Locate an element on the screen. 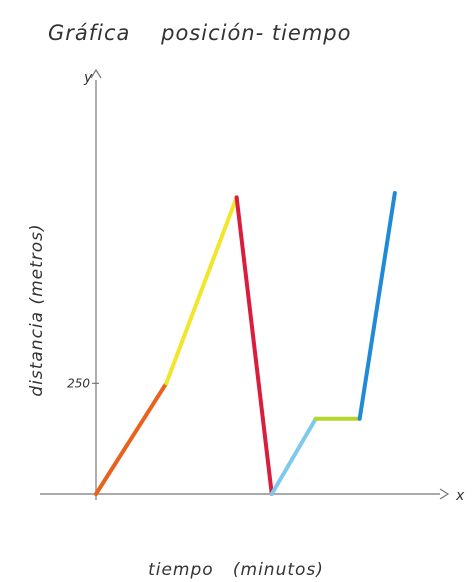 Image resolution: width=476 pixels, height=582 pixels. y-axis-arrow is located at coordinates (96, 73).